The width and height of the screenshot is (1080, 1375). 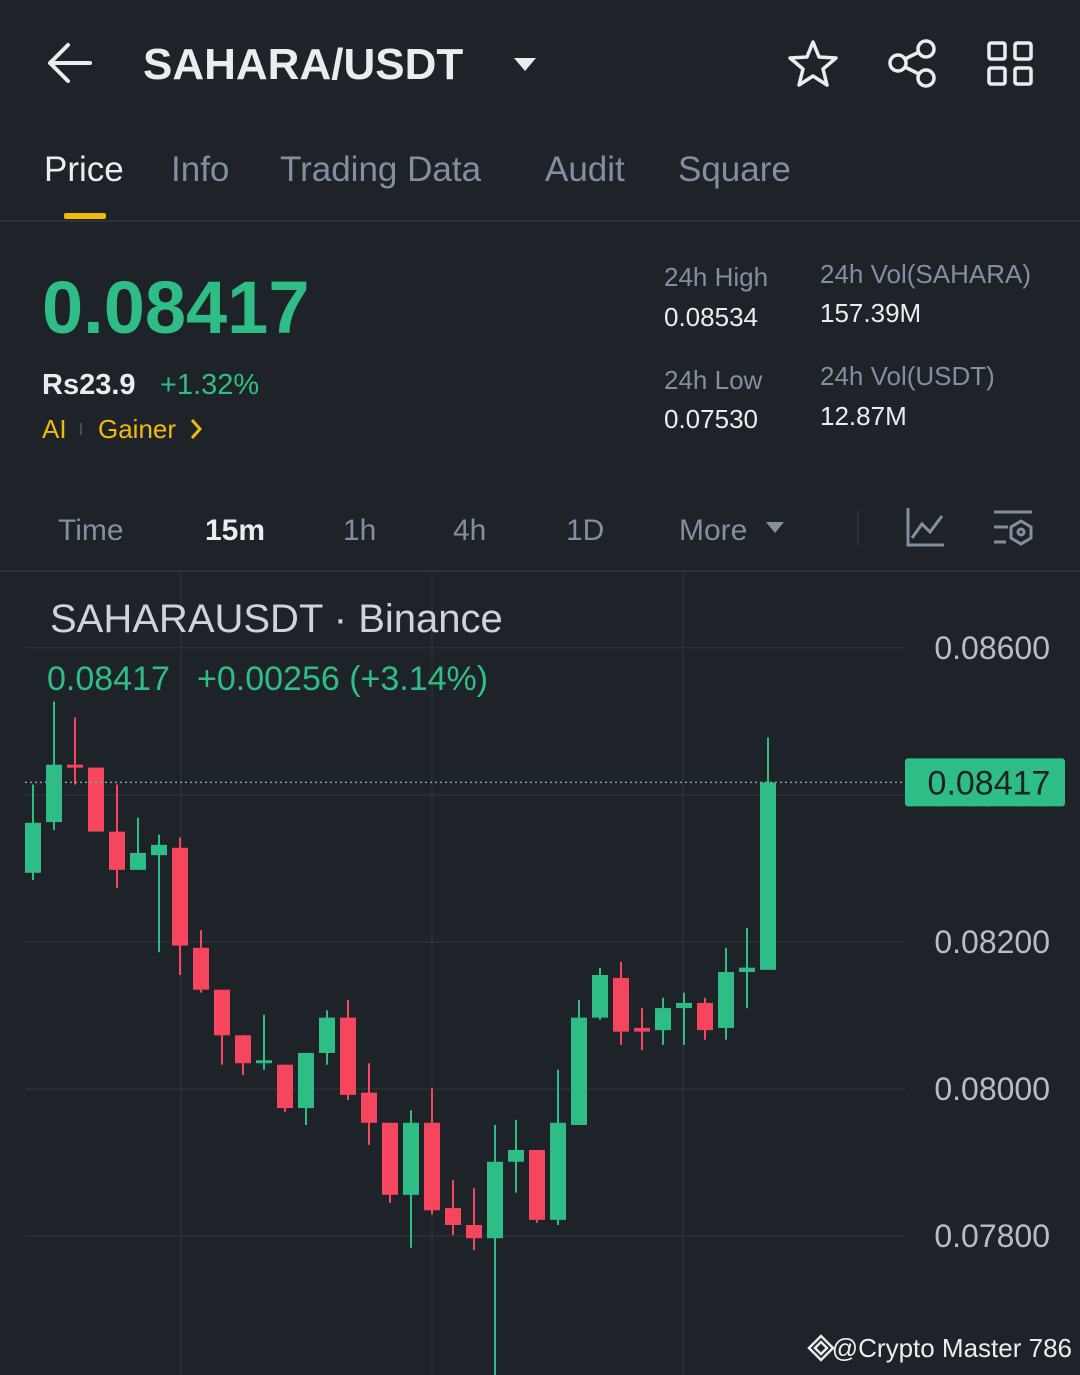 I want to click on indicator-glyph, so click(x=925, y=527).